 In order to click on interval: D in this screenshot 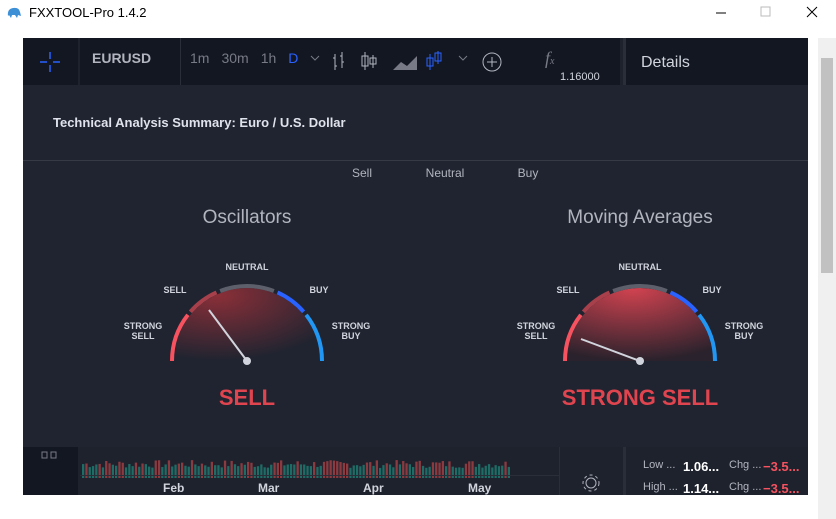, I will do `click(293, 58)`.